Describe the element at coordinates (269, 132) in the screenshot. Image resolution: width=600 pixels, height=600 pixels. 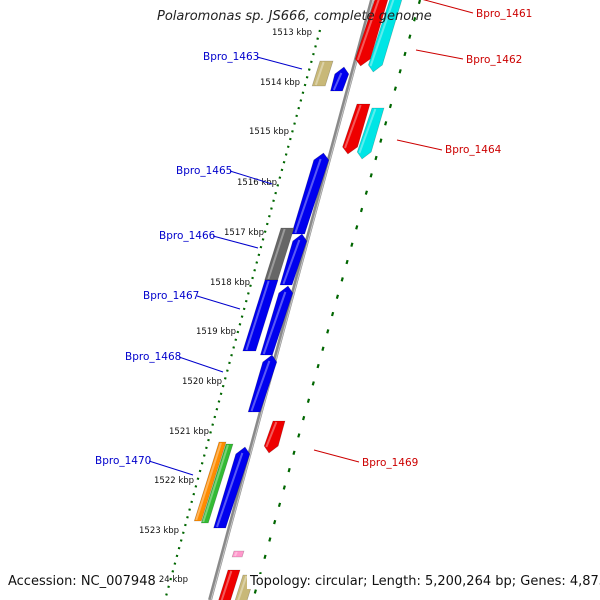
I see `scale-tick-label: 1515 kbp` at that location.